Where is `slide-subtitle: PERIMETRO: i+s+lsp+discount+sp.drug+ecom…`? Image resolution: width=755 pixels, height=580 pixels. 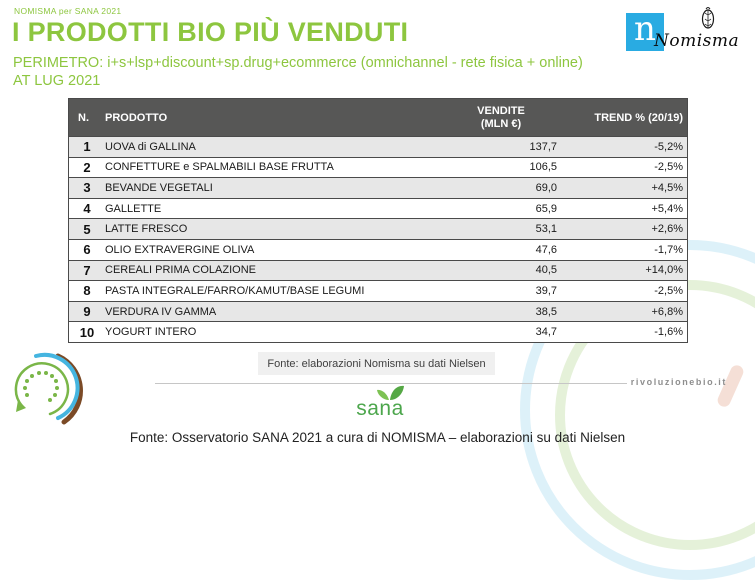 slide-subtitle: PERIMETRO: i+s+lsp+discount+sp.drug+ecom… is located at coordinates (298, 72).